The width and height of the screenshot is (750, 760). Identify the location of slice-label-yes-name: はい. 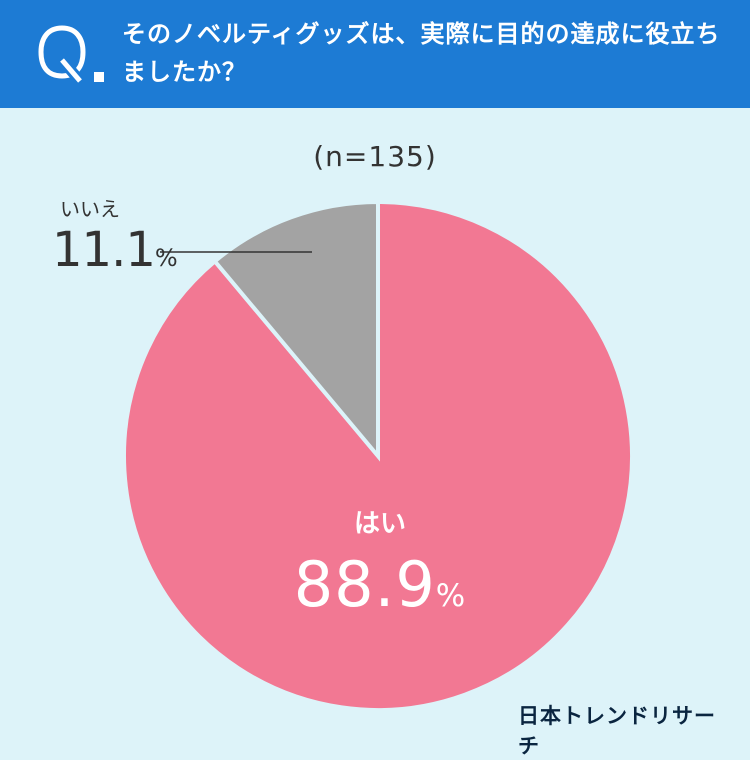
(379, 524).